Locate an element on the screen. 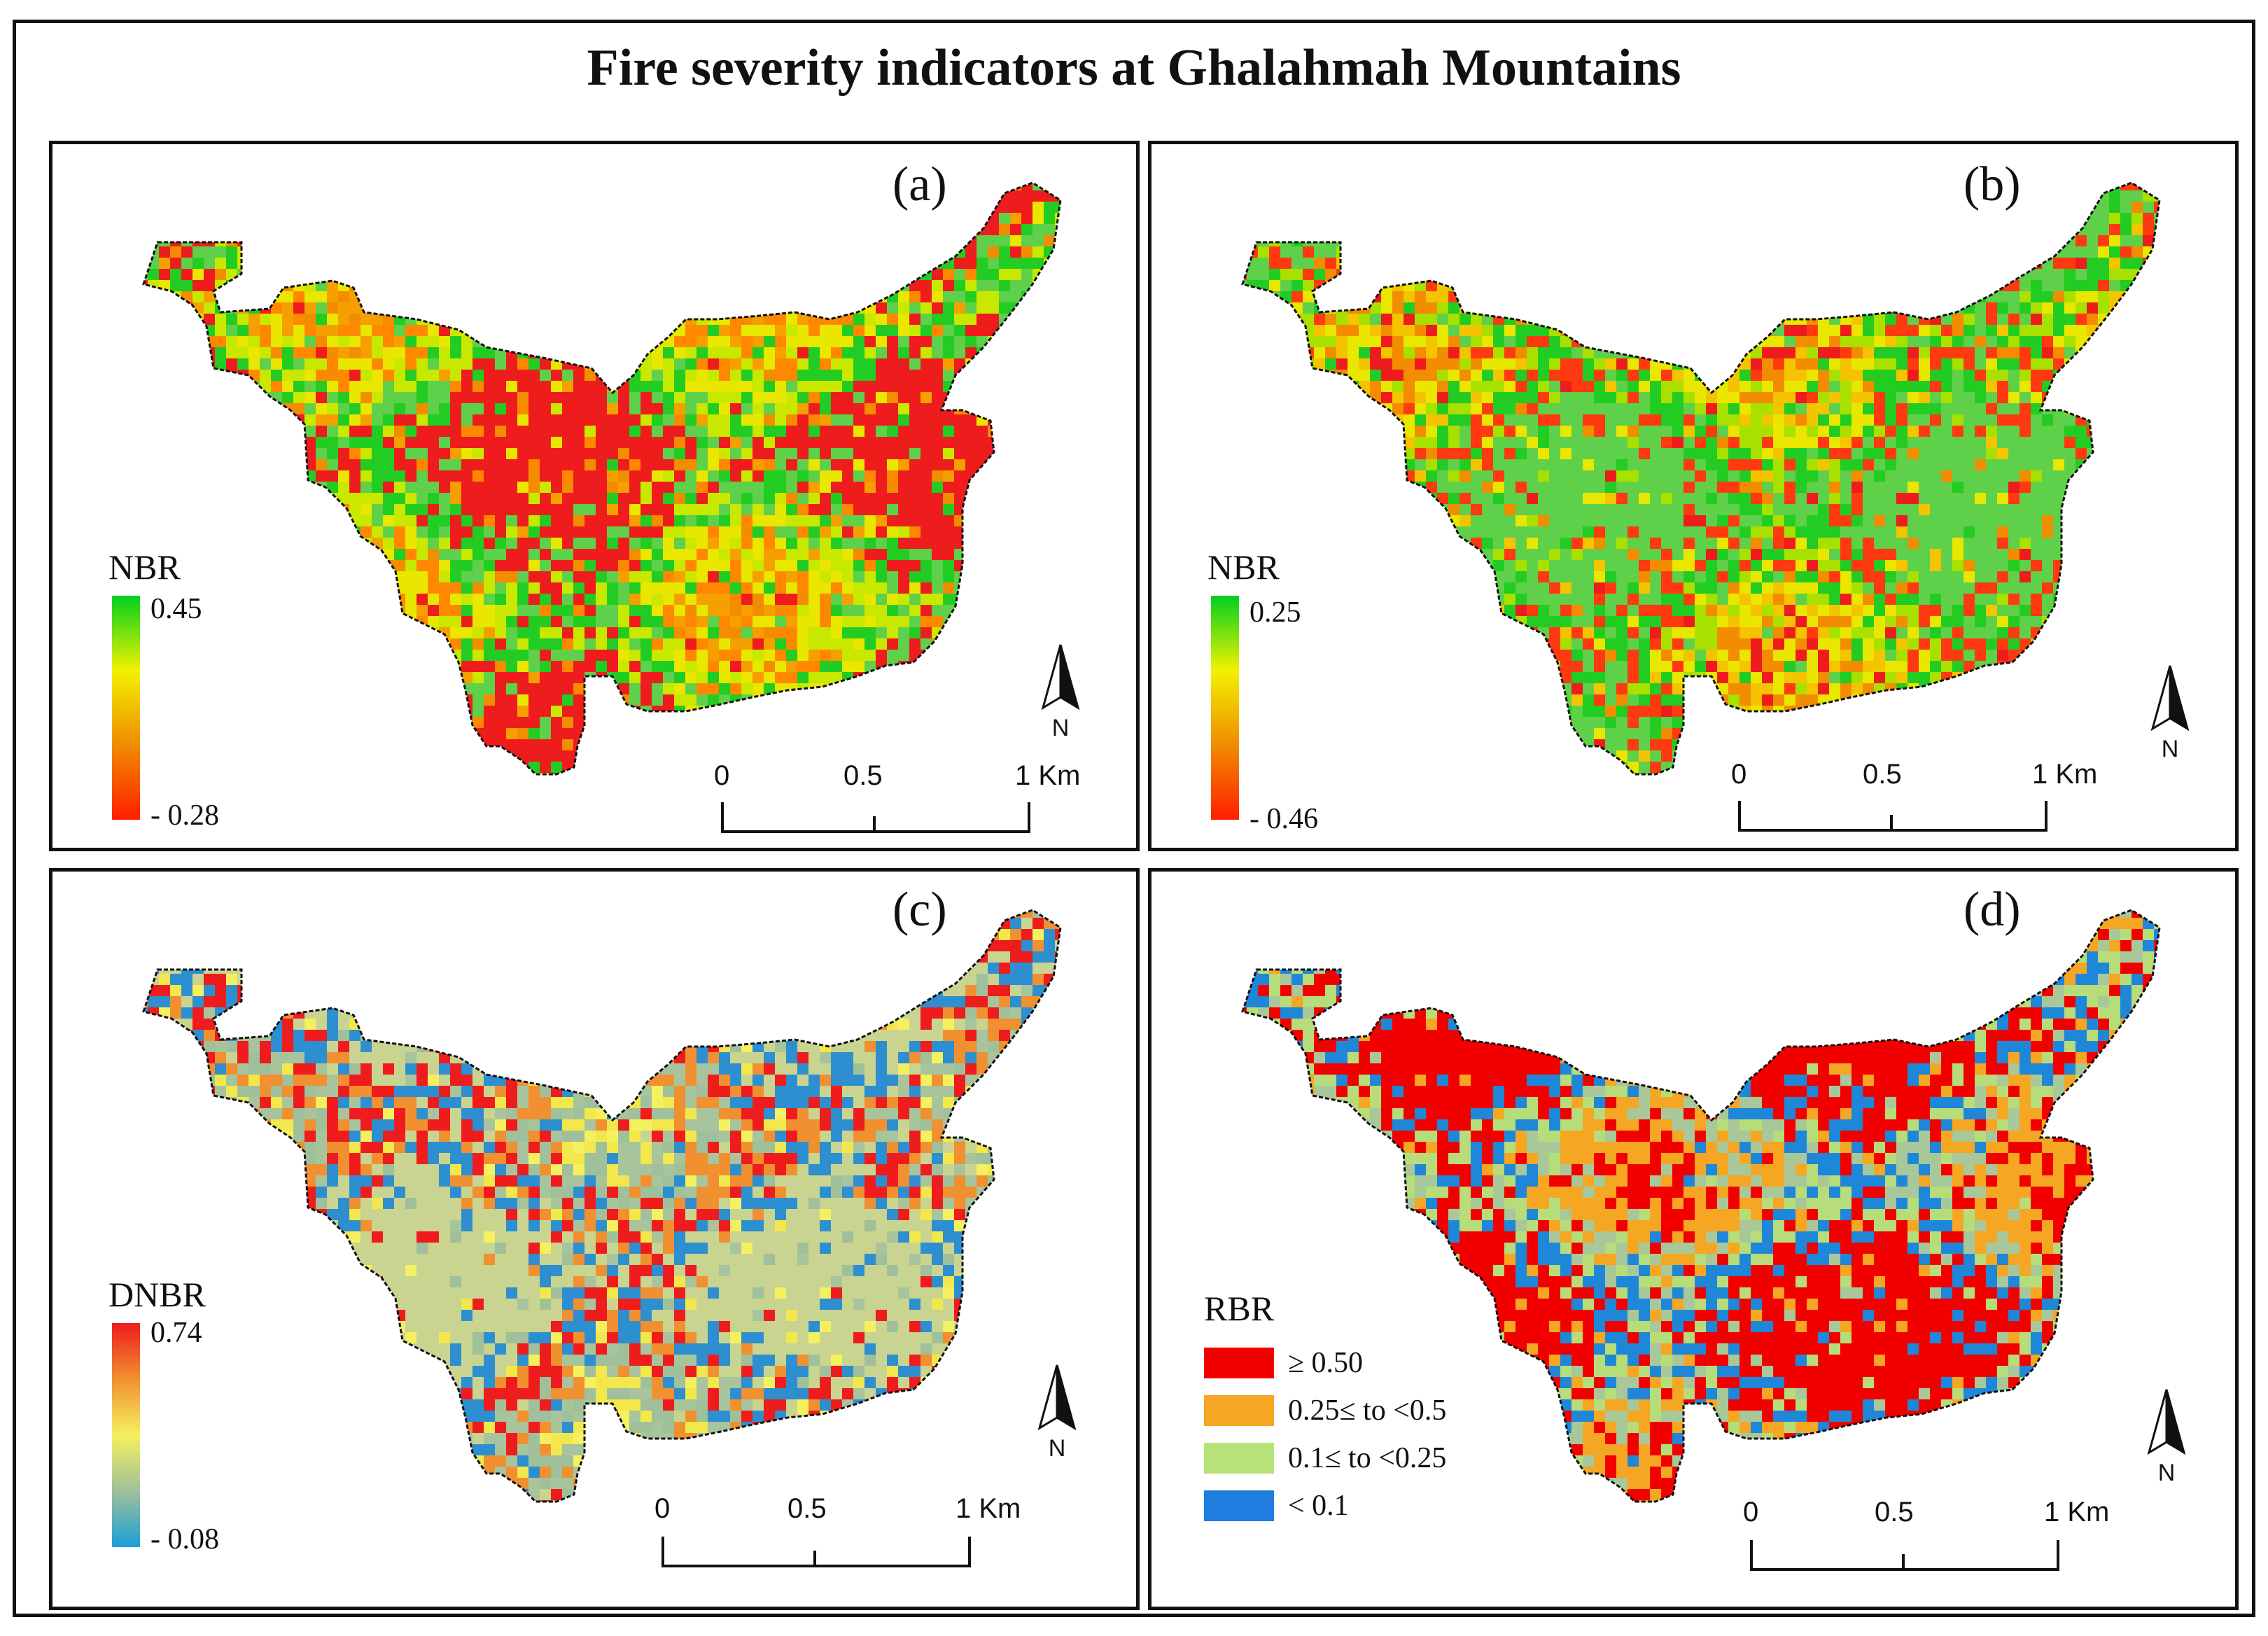  panel-label: (b) is located at coordinates (1992, 184).